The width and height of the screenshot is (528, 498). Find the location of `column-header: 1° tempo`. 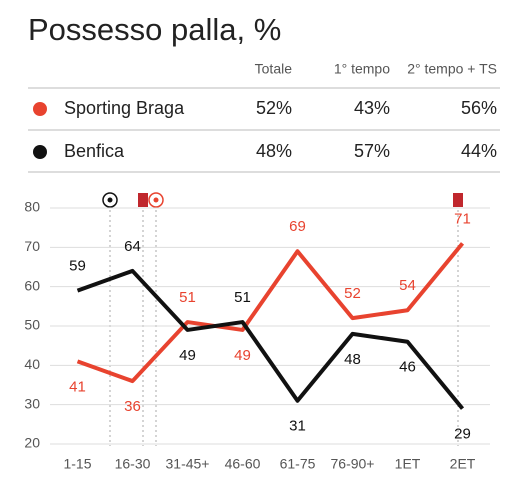

column-header: 1° tempo is located at coordinates (362, 69).